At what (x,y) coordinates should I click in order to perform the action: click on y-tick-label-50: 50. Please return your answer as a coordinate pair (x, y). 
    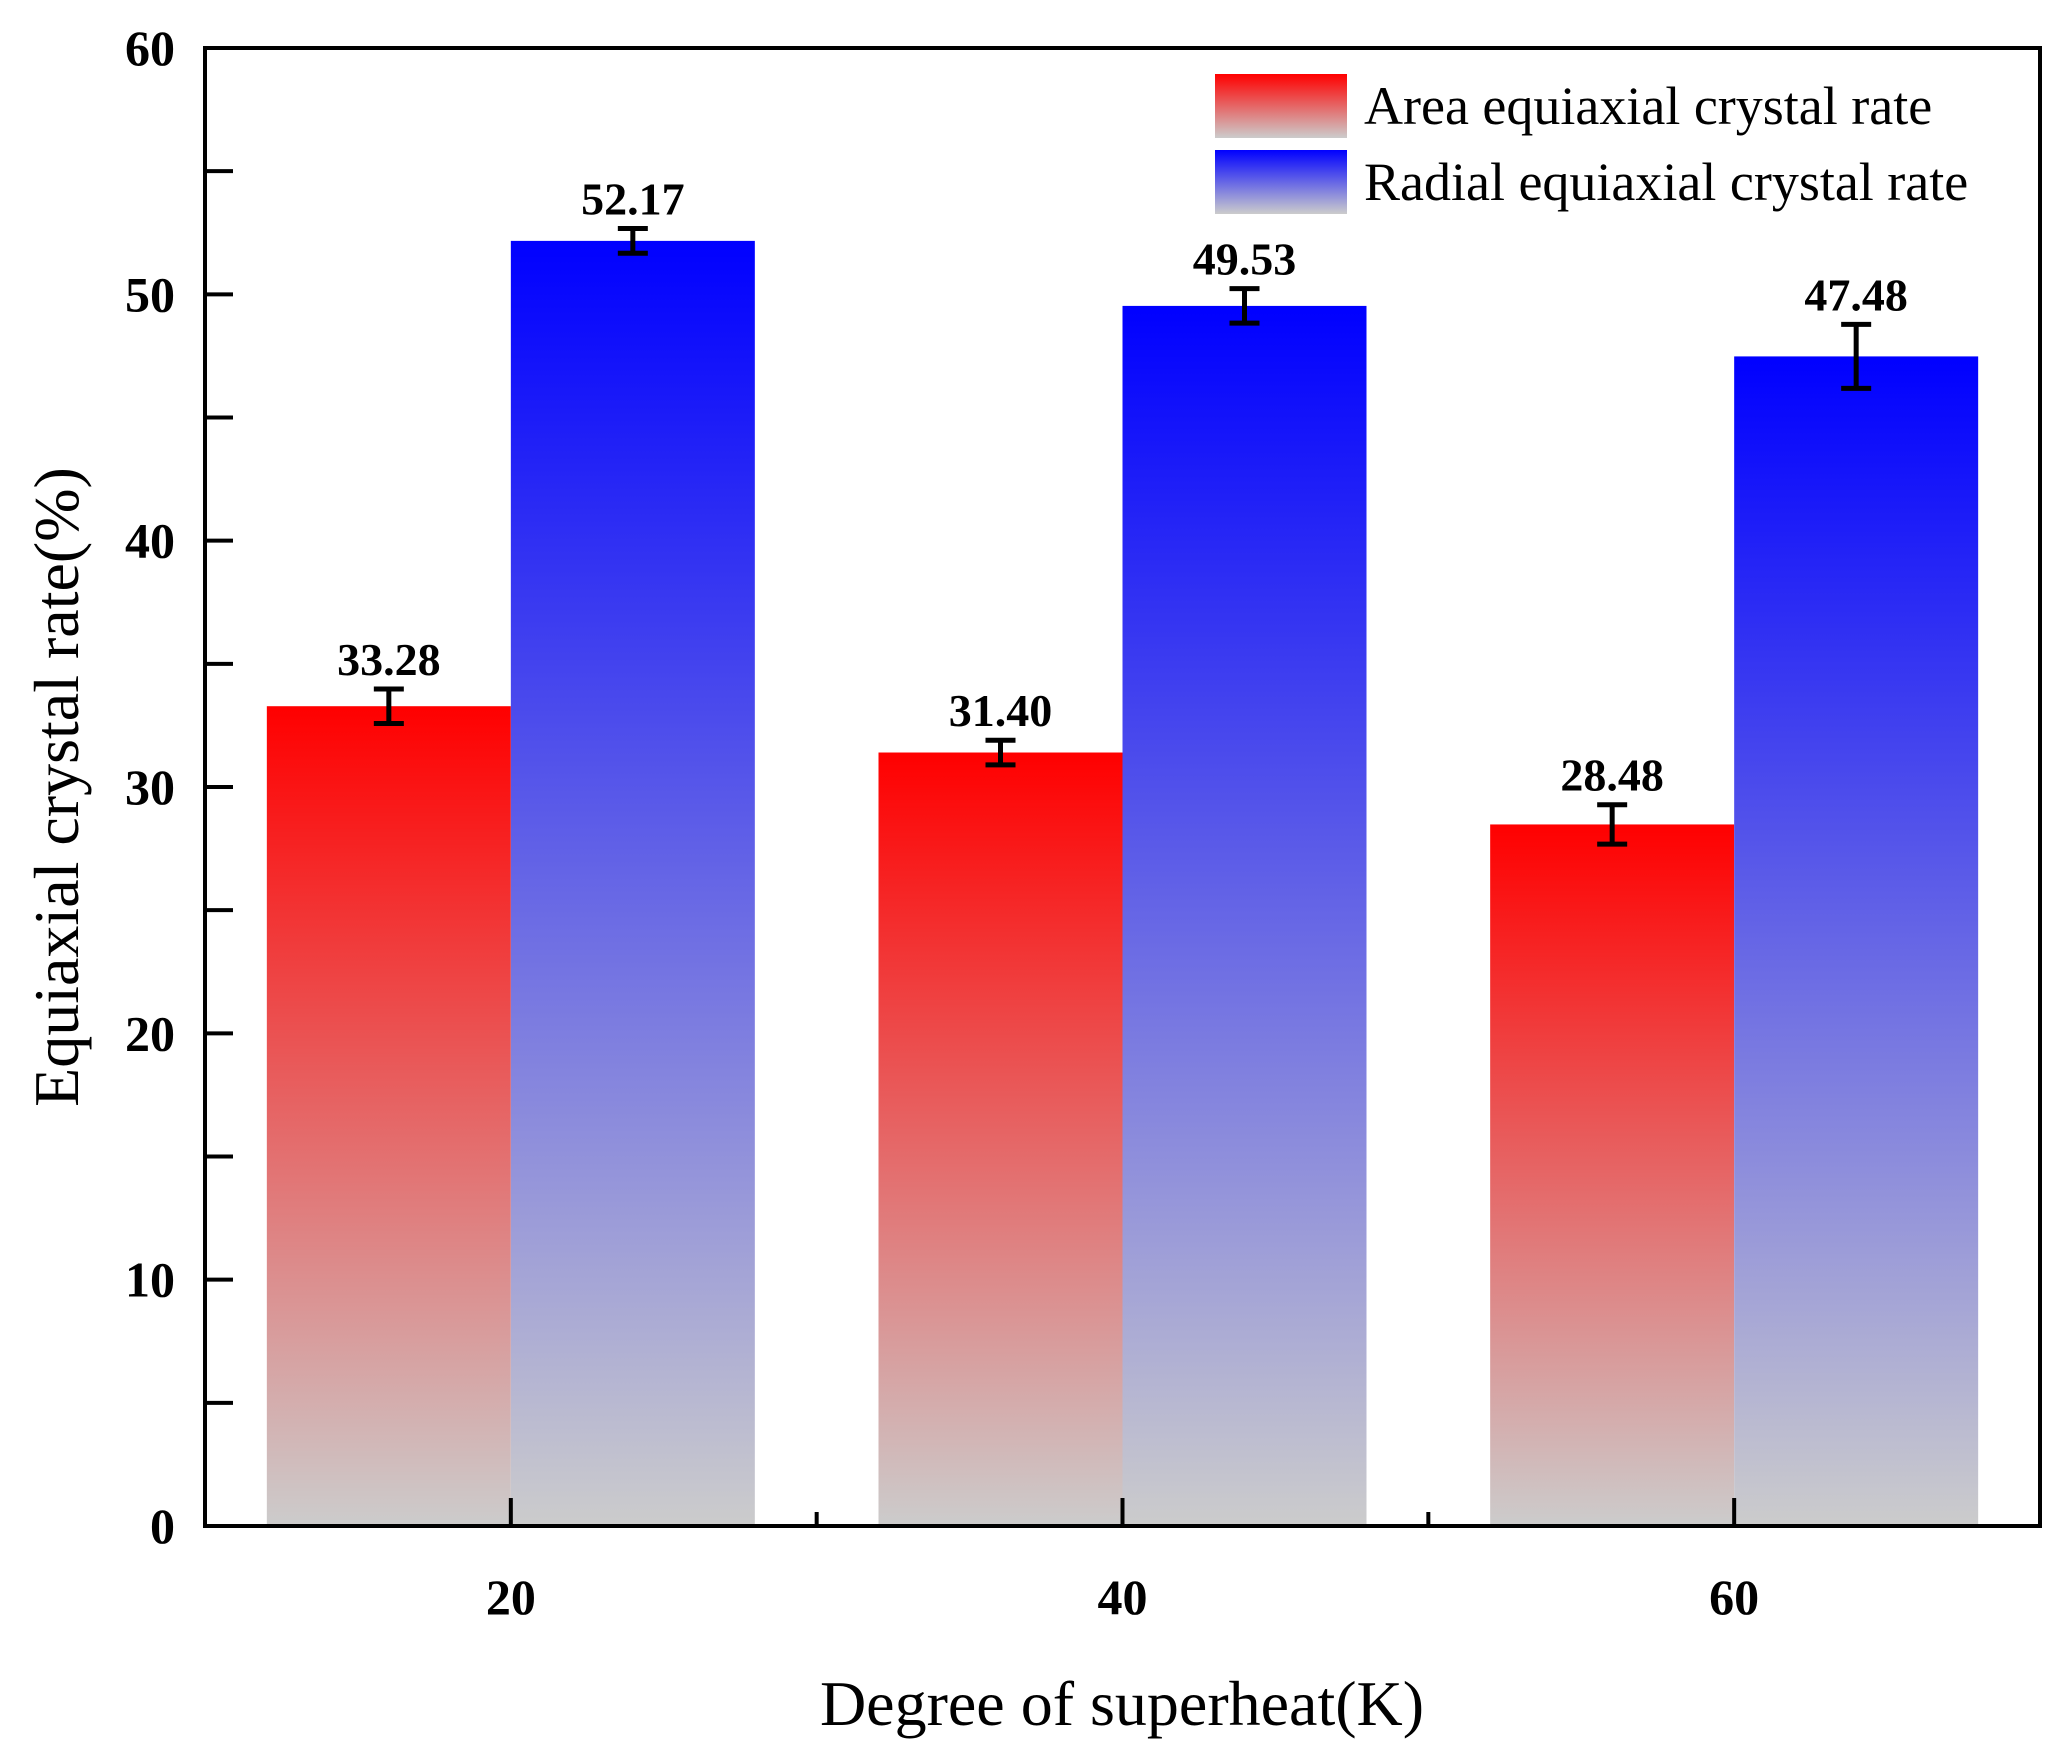
    Looking at the image, I should click on (150, 294).